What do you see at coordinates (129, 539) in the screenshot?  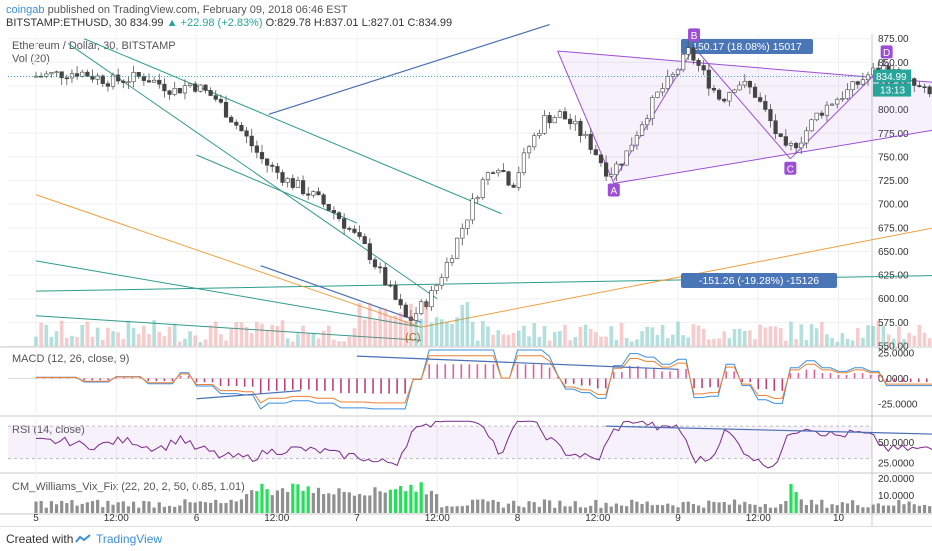 I see `tradingview-link: TradingView` at bounding box center [129, 539].